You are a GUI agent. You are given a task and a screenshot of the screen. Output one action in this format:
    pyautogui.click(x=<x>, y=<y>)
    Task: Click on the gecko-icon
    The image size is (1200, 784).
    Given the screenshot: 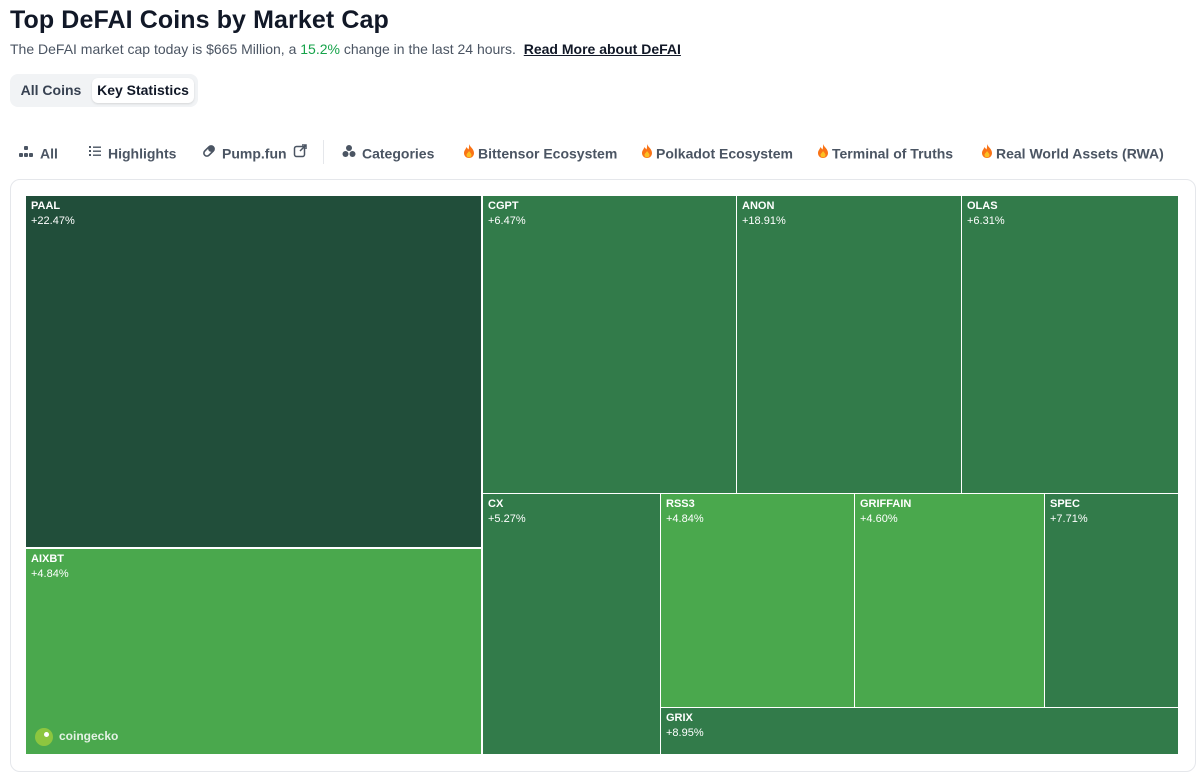 What is the action you would take?
    pyautogui.click(x=44, y=737)
    